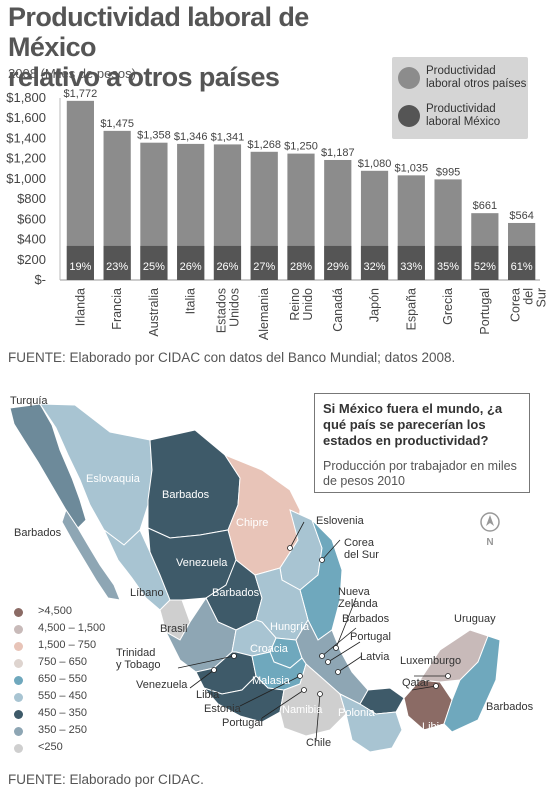  What do you see at coordinates (191, 301) in the screenshot?
I see `x-tick-label: Italia` at bounding box center [191, 301].